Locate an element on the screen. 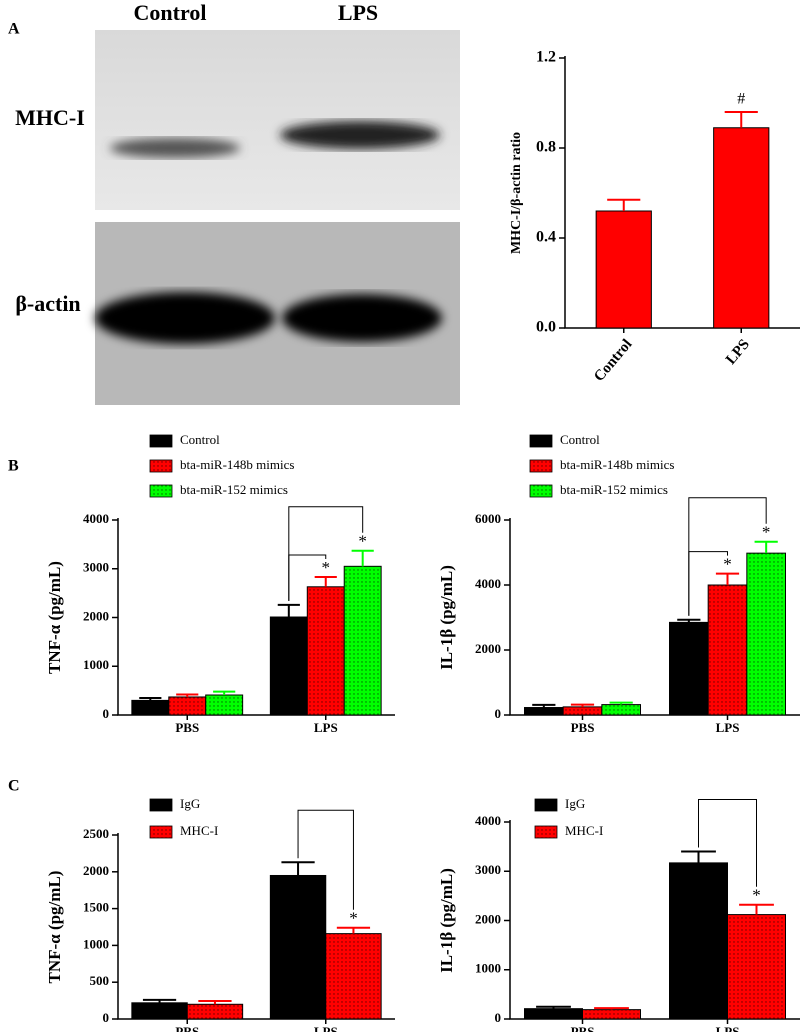  x-tick-label: Control is located at coordinates (613, 360).